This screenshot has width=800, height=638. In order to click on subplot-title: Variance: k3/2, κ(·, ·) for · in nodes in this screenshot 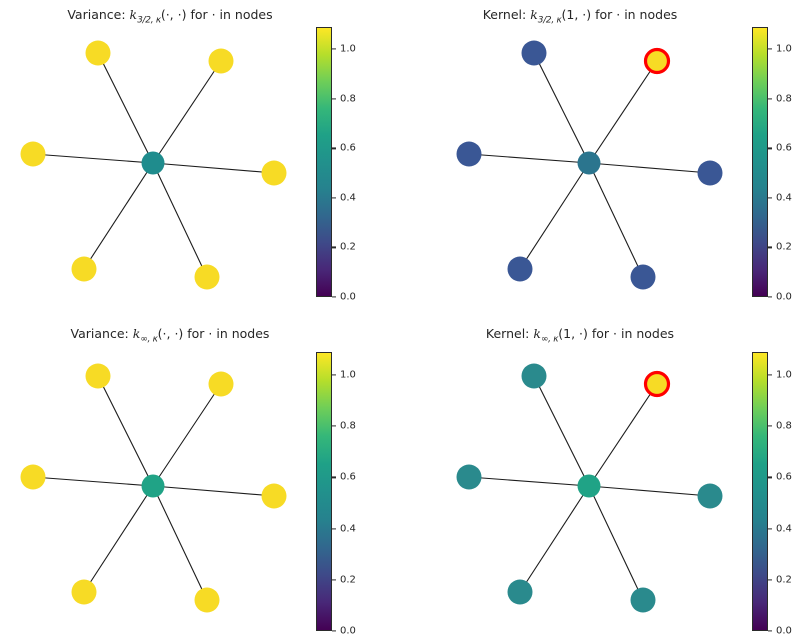, I will do `click(170, 16)`.